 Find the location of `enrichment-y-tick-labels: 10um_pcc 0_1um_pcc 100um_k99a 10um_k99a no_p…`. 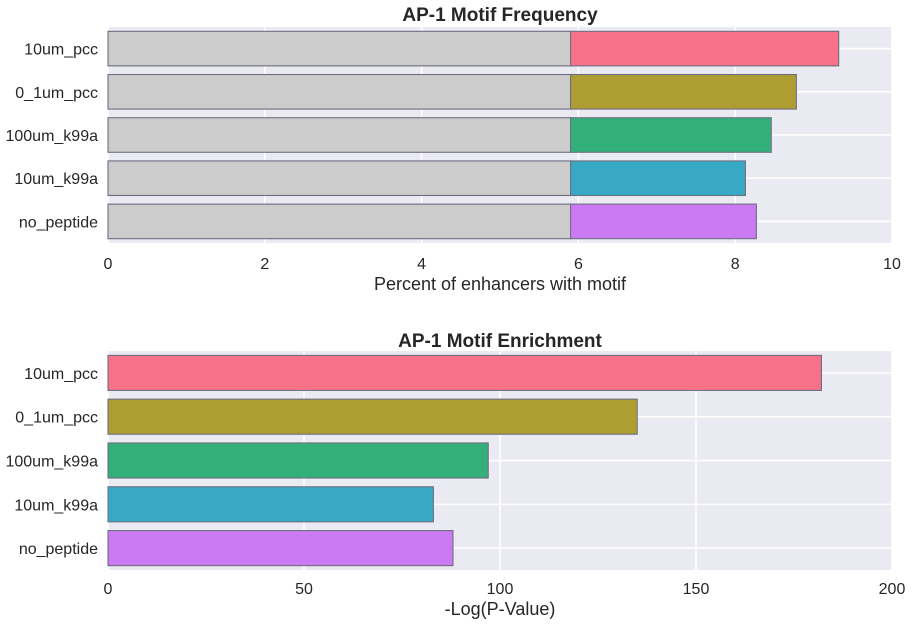

enrichment-y-tick-labels: 10um_pcc 0_1um_pcc 100um_k99a 10um_k99a no_p… is located at coordinates (51, 462).